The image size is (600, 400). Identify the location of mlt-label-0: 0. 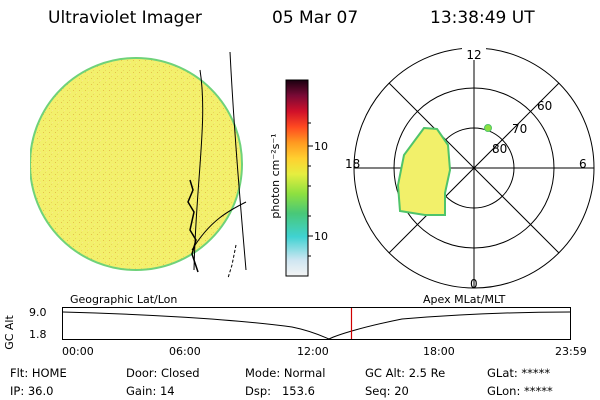
(474, 284).